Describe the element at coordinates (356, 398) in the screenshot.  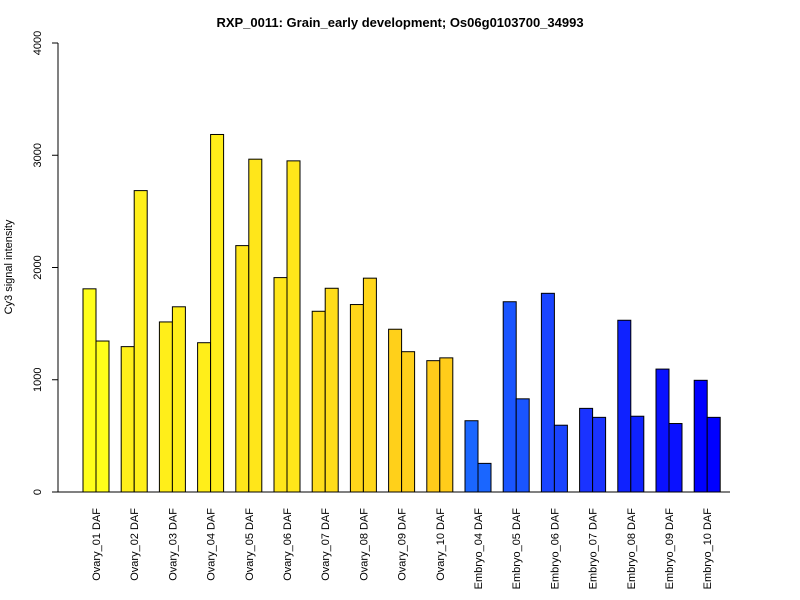
I see `bar-ovary-08-daf-s1` at that location.